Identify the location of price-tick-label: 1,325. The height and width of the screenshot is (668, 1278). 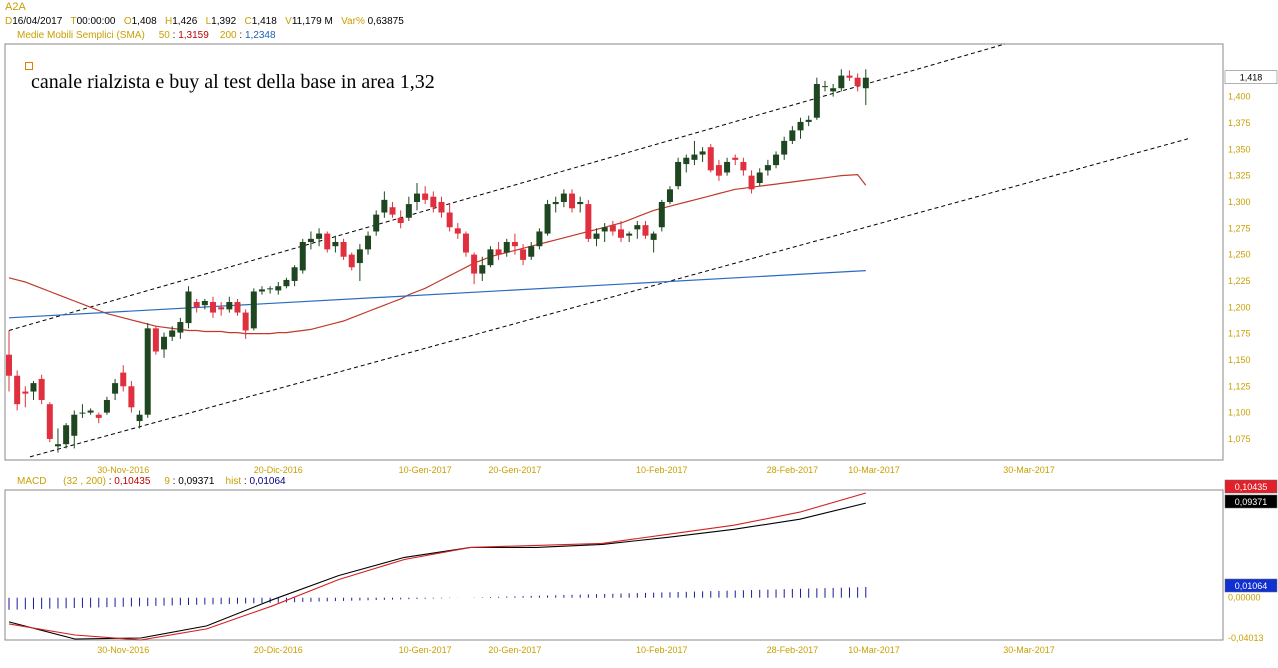
(1239, 176).